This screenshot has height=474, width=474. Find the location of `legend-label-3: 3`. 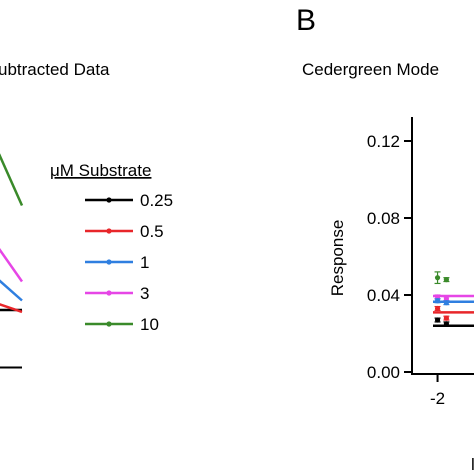

legend-label-3: 3 is located at coordinates (144, 293).